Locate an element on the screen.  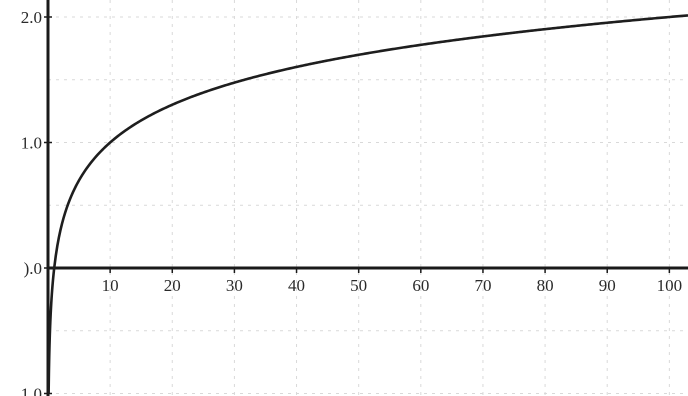
x-tick-label-0: 10 is located at coordinates (110, 285).